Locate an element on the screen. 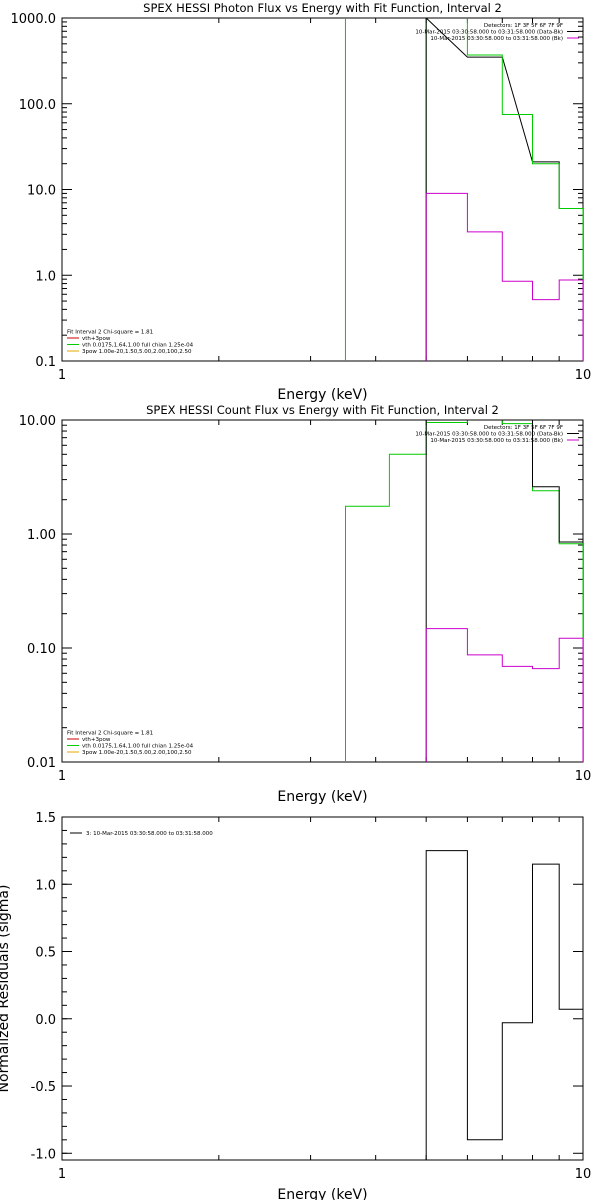 This screenshot has width=600, height=1200. y-axis-label: Normalized Residuals (sigma) is located at coordinates (6, 989).